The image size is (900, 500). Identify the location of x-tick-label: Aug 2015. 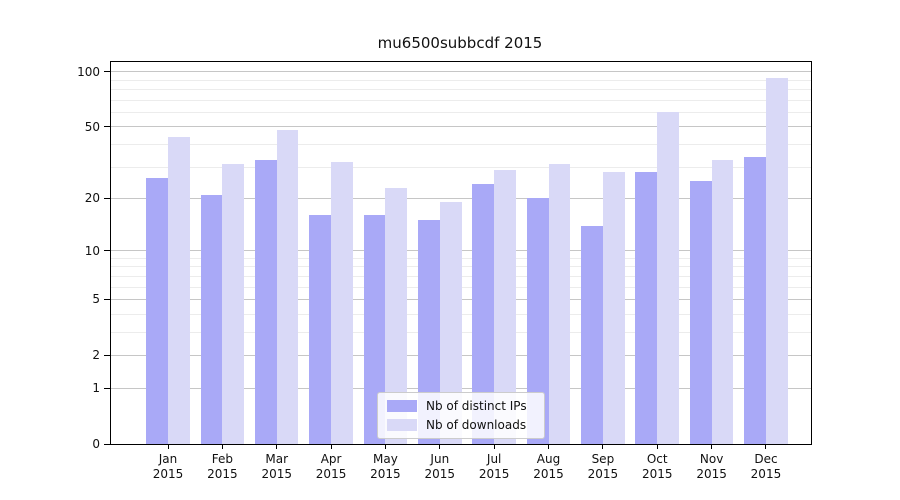
(549, 467).